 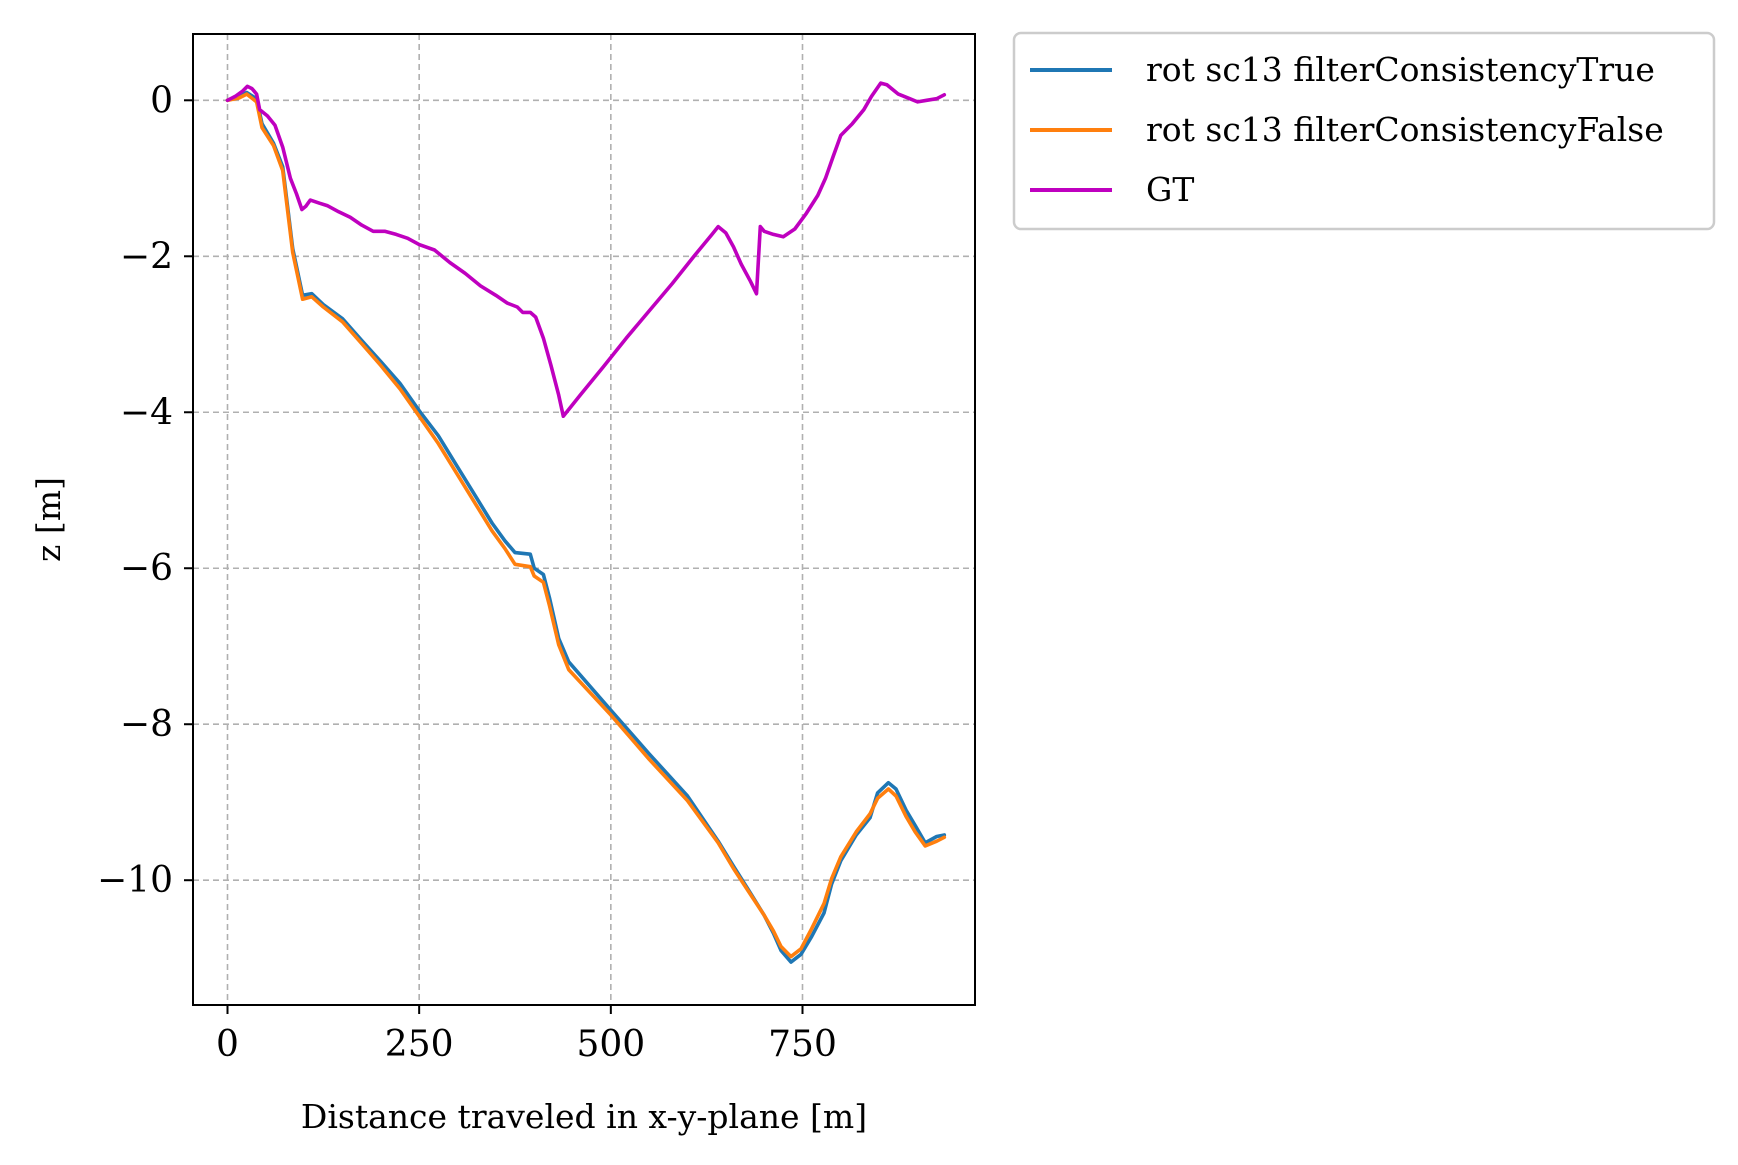 What do you see at coordinates (48, 519) in the screenshot?
I see `y-axis-label: z [m]` at bounding box center [48, 519].